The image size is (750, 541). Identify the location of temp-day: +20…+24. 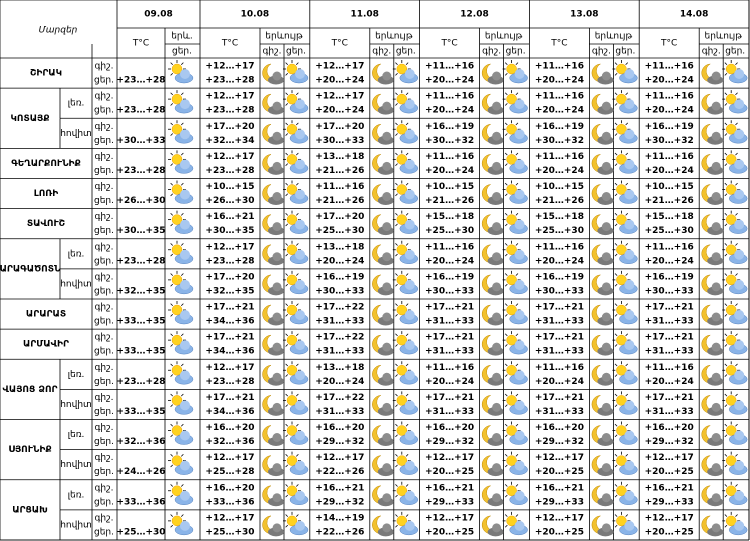
(559, 111).